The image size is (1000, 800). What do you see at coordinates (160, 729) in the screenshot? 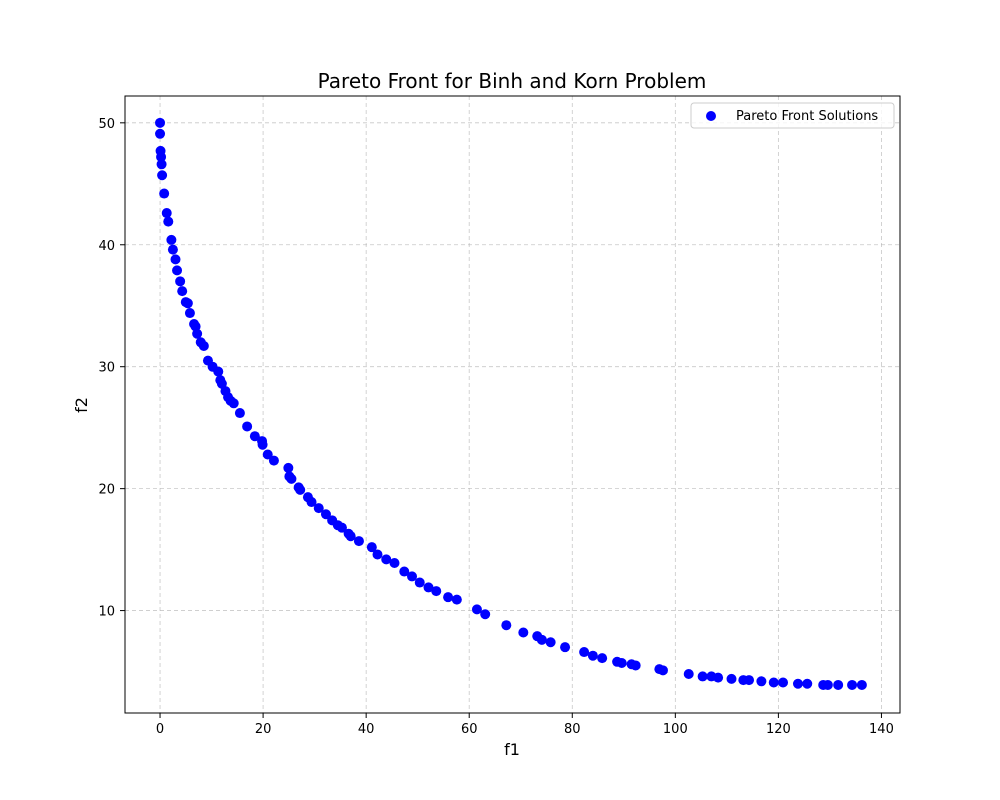
I see `x-tick-label: 0` at bounding box center [160, 729].